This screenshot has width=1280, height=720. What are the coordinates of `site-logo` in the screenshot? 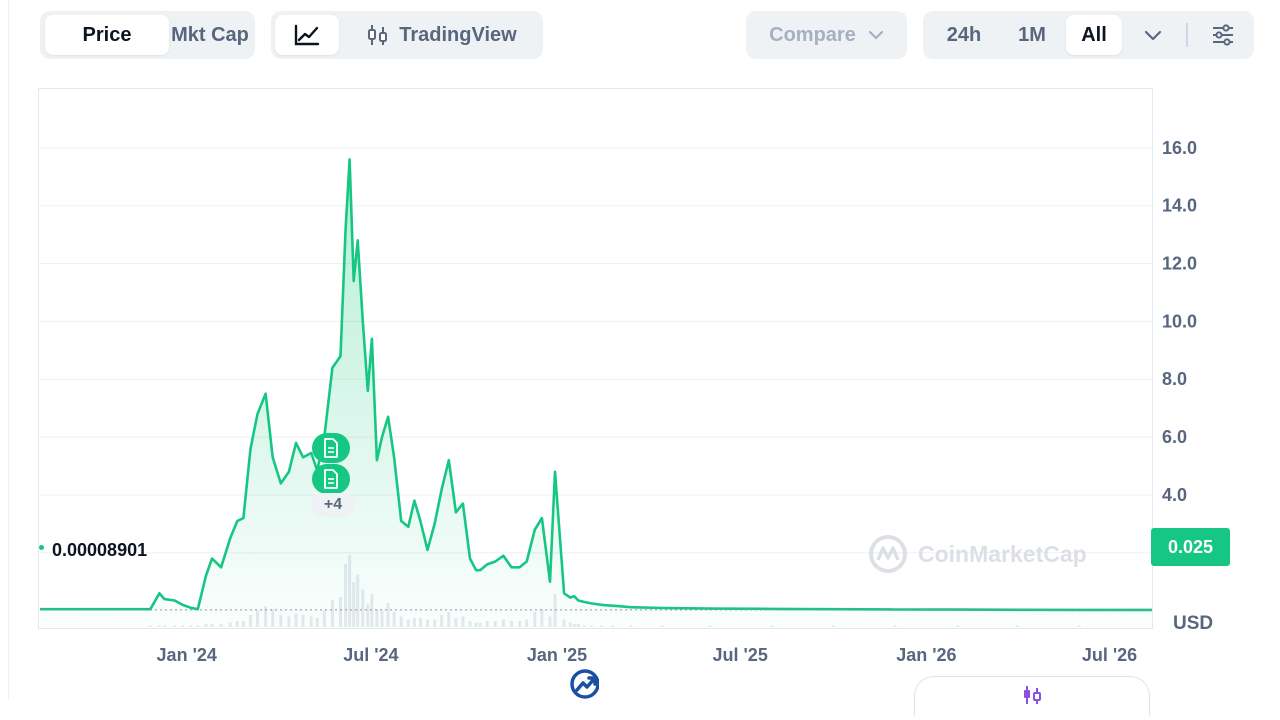 It's located at (577, 684).